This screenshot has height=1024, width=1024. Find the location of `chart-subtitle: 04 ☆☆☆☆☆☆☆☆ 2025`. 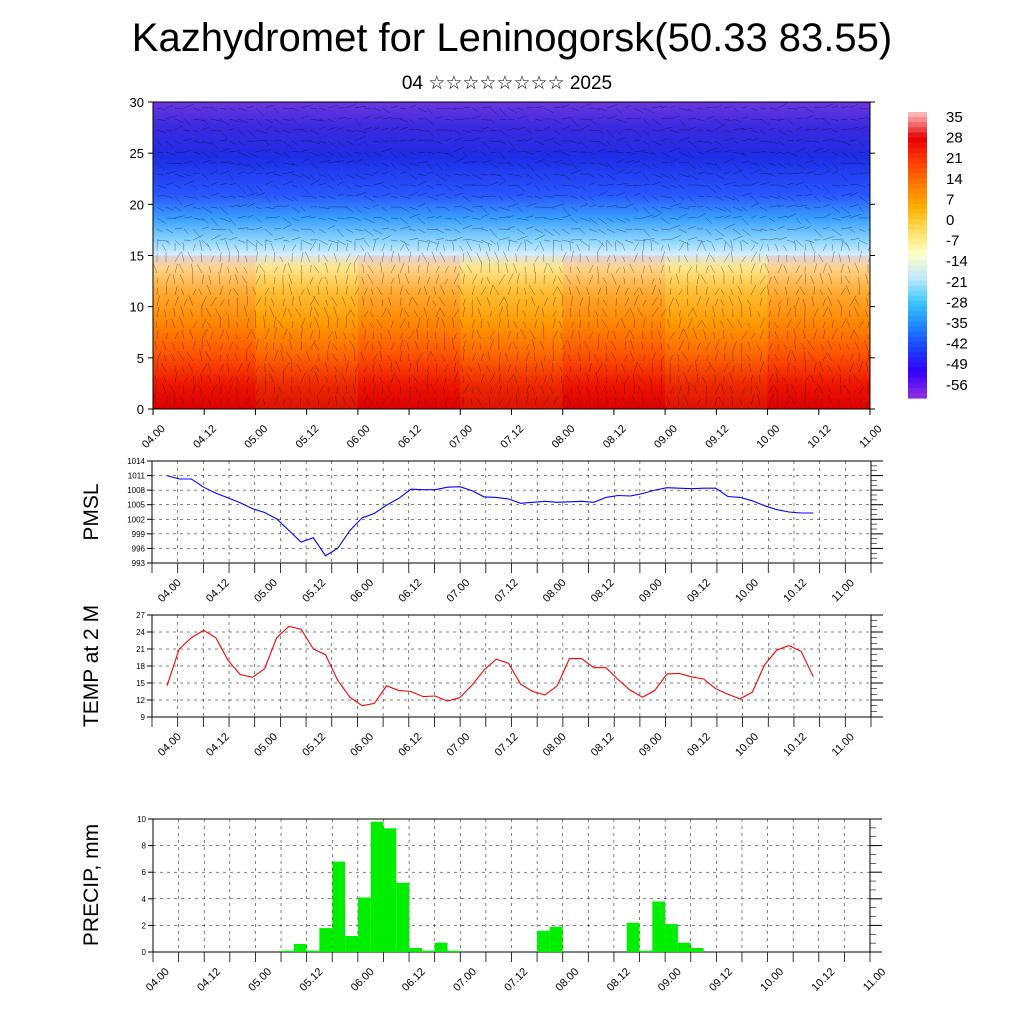

chart-subtitle: 04 ☆☆☆☆☆☆☆☆ 2025 is located at coordinates (507, 83).